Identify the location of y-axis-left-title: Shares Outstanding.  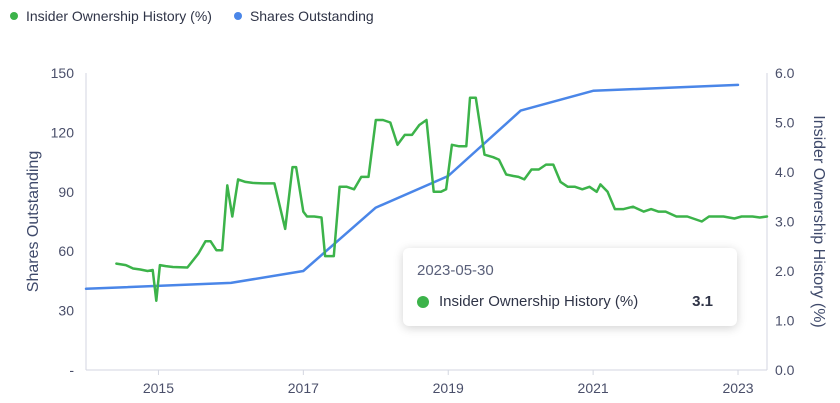
(33, 221).